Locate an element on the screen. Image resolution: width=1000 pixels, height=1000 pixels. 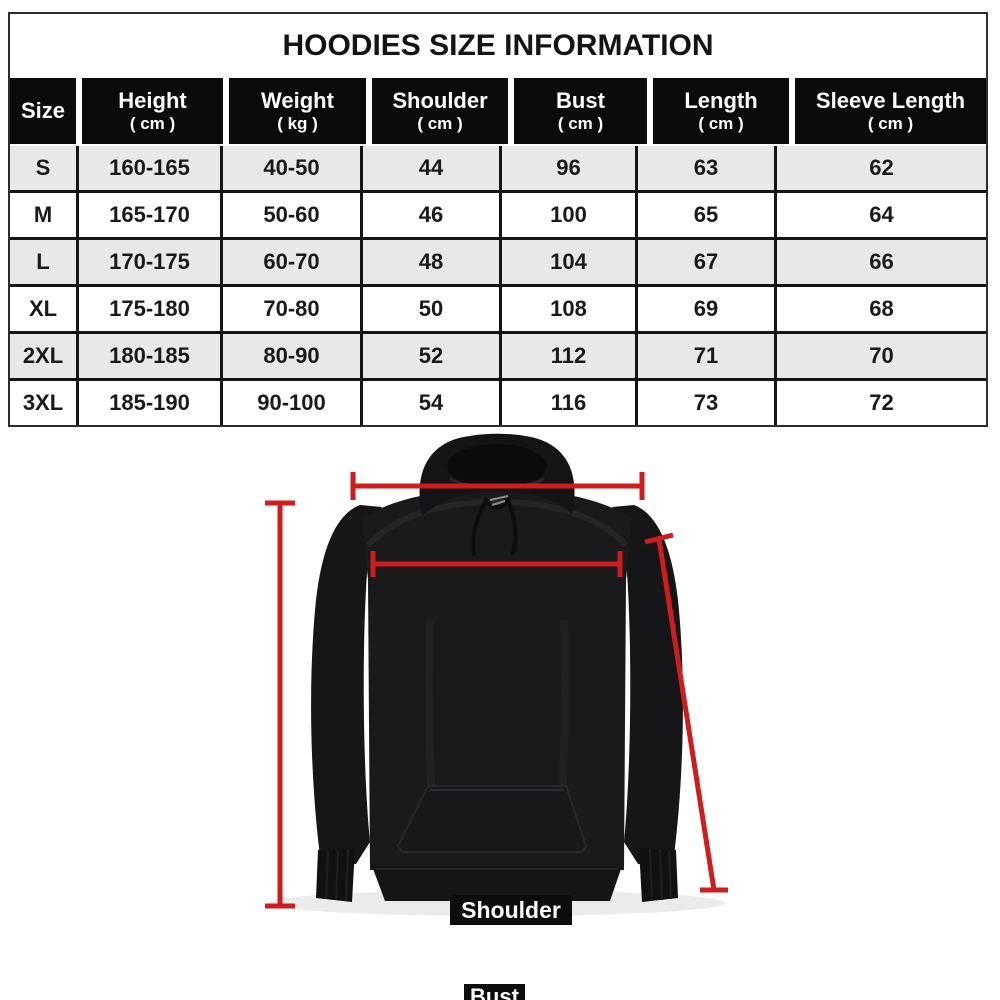
table-cell: 116 is located at coordinates (568, 403).